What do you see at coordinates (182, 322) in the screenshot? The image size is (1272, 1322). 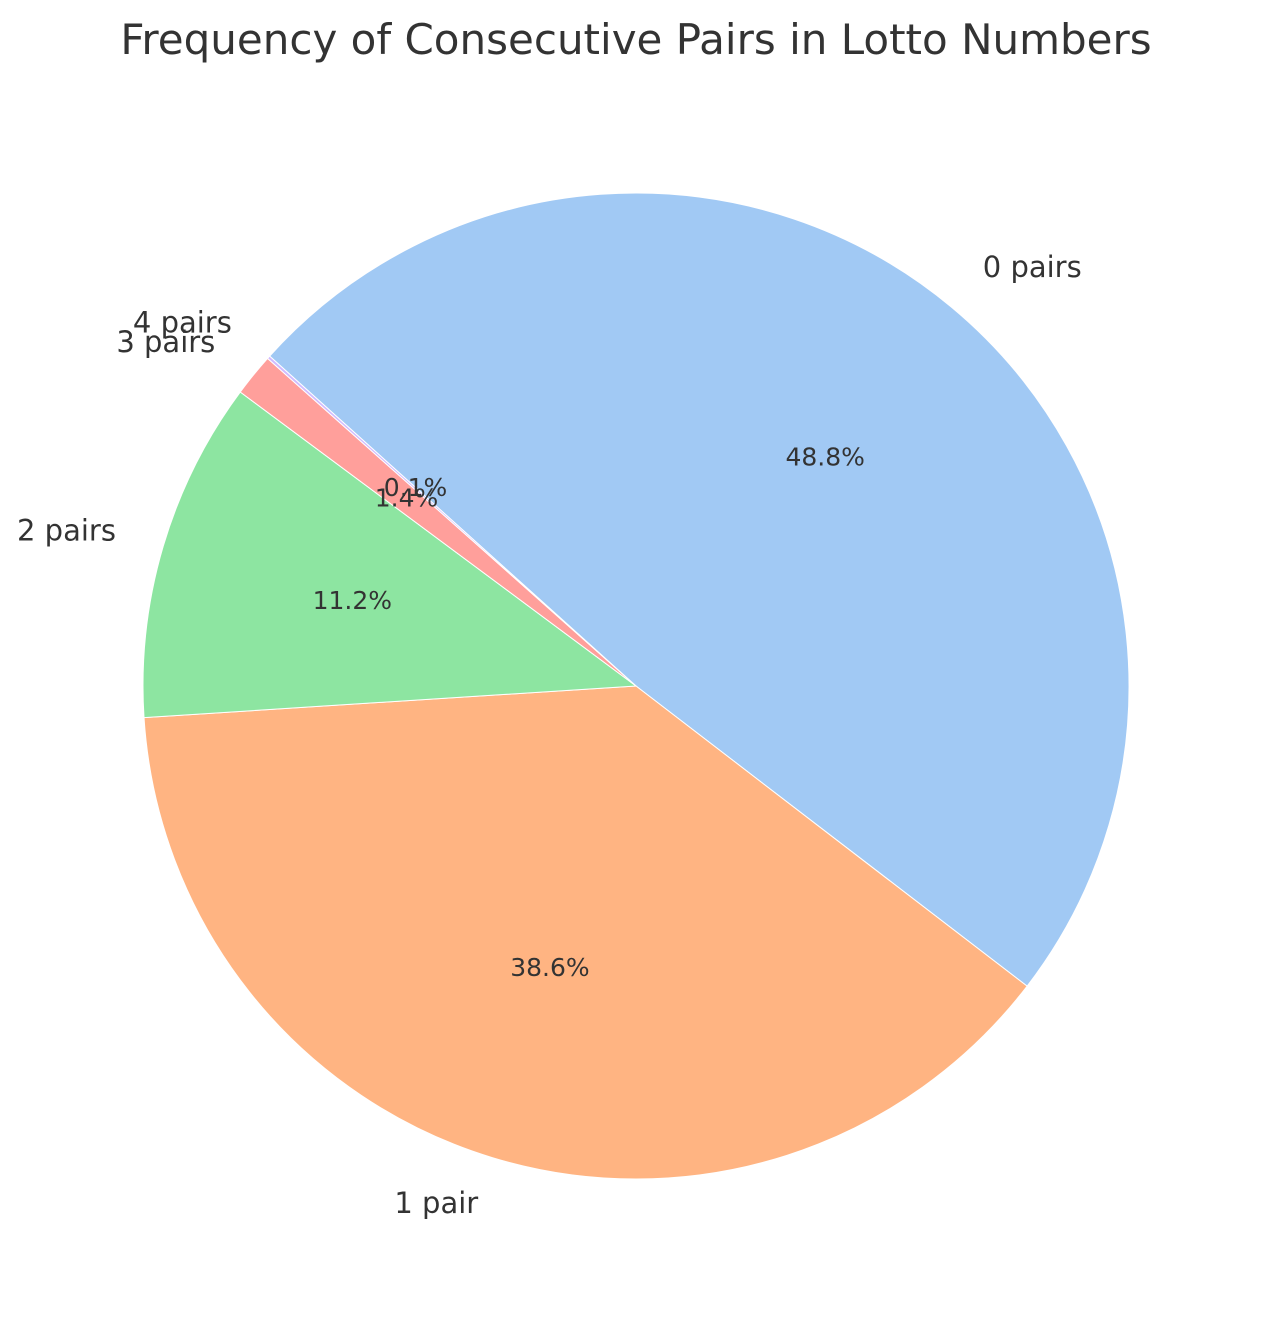 I see `slice-label-4-pairs: 4 pairs` at bounding box center [182, 322].